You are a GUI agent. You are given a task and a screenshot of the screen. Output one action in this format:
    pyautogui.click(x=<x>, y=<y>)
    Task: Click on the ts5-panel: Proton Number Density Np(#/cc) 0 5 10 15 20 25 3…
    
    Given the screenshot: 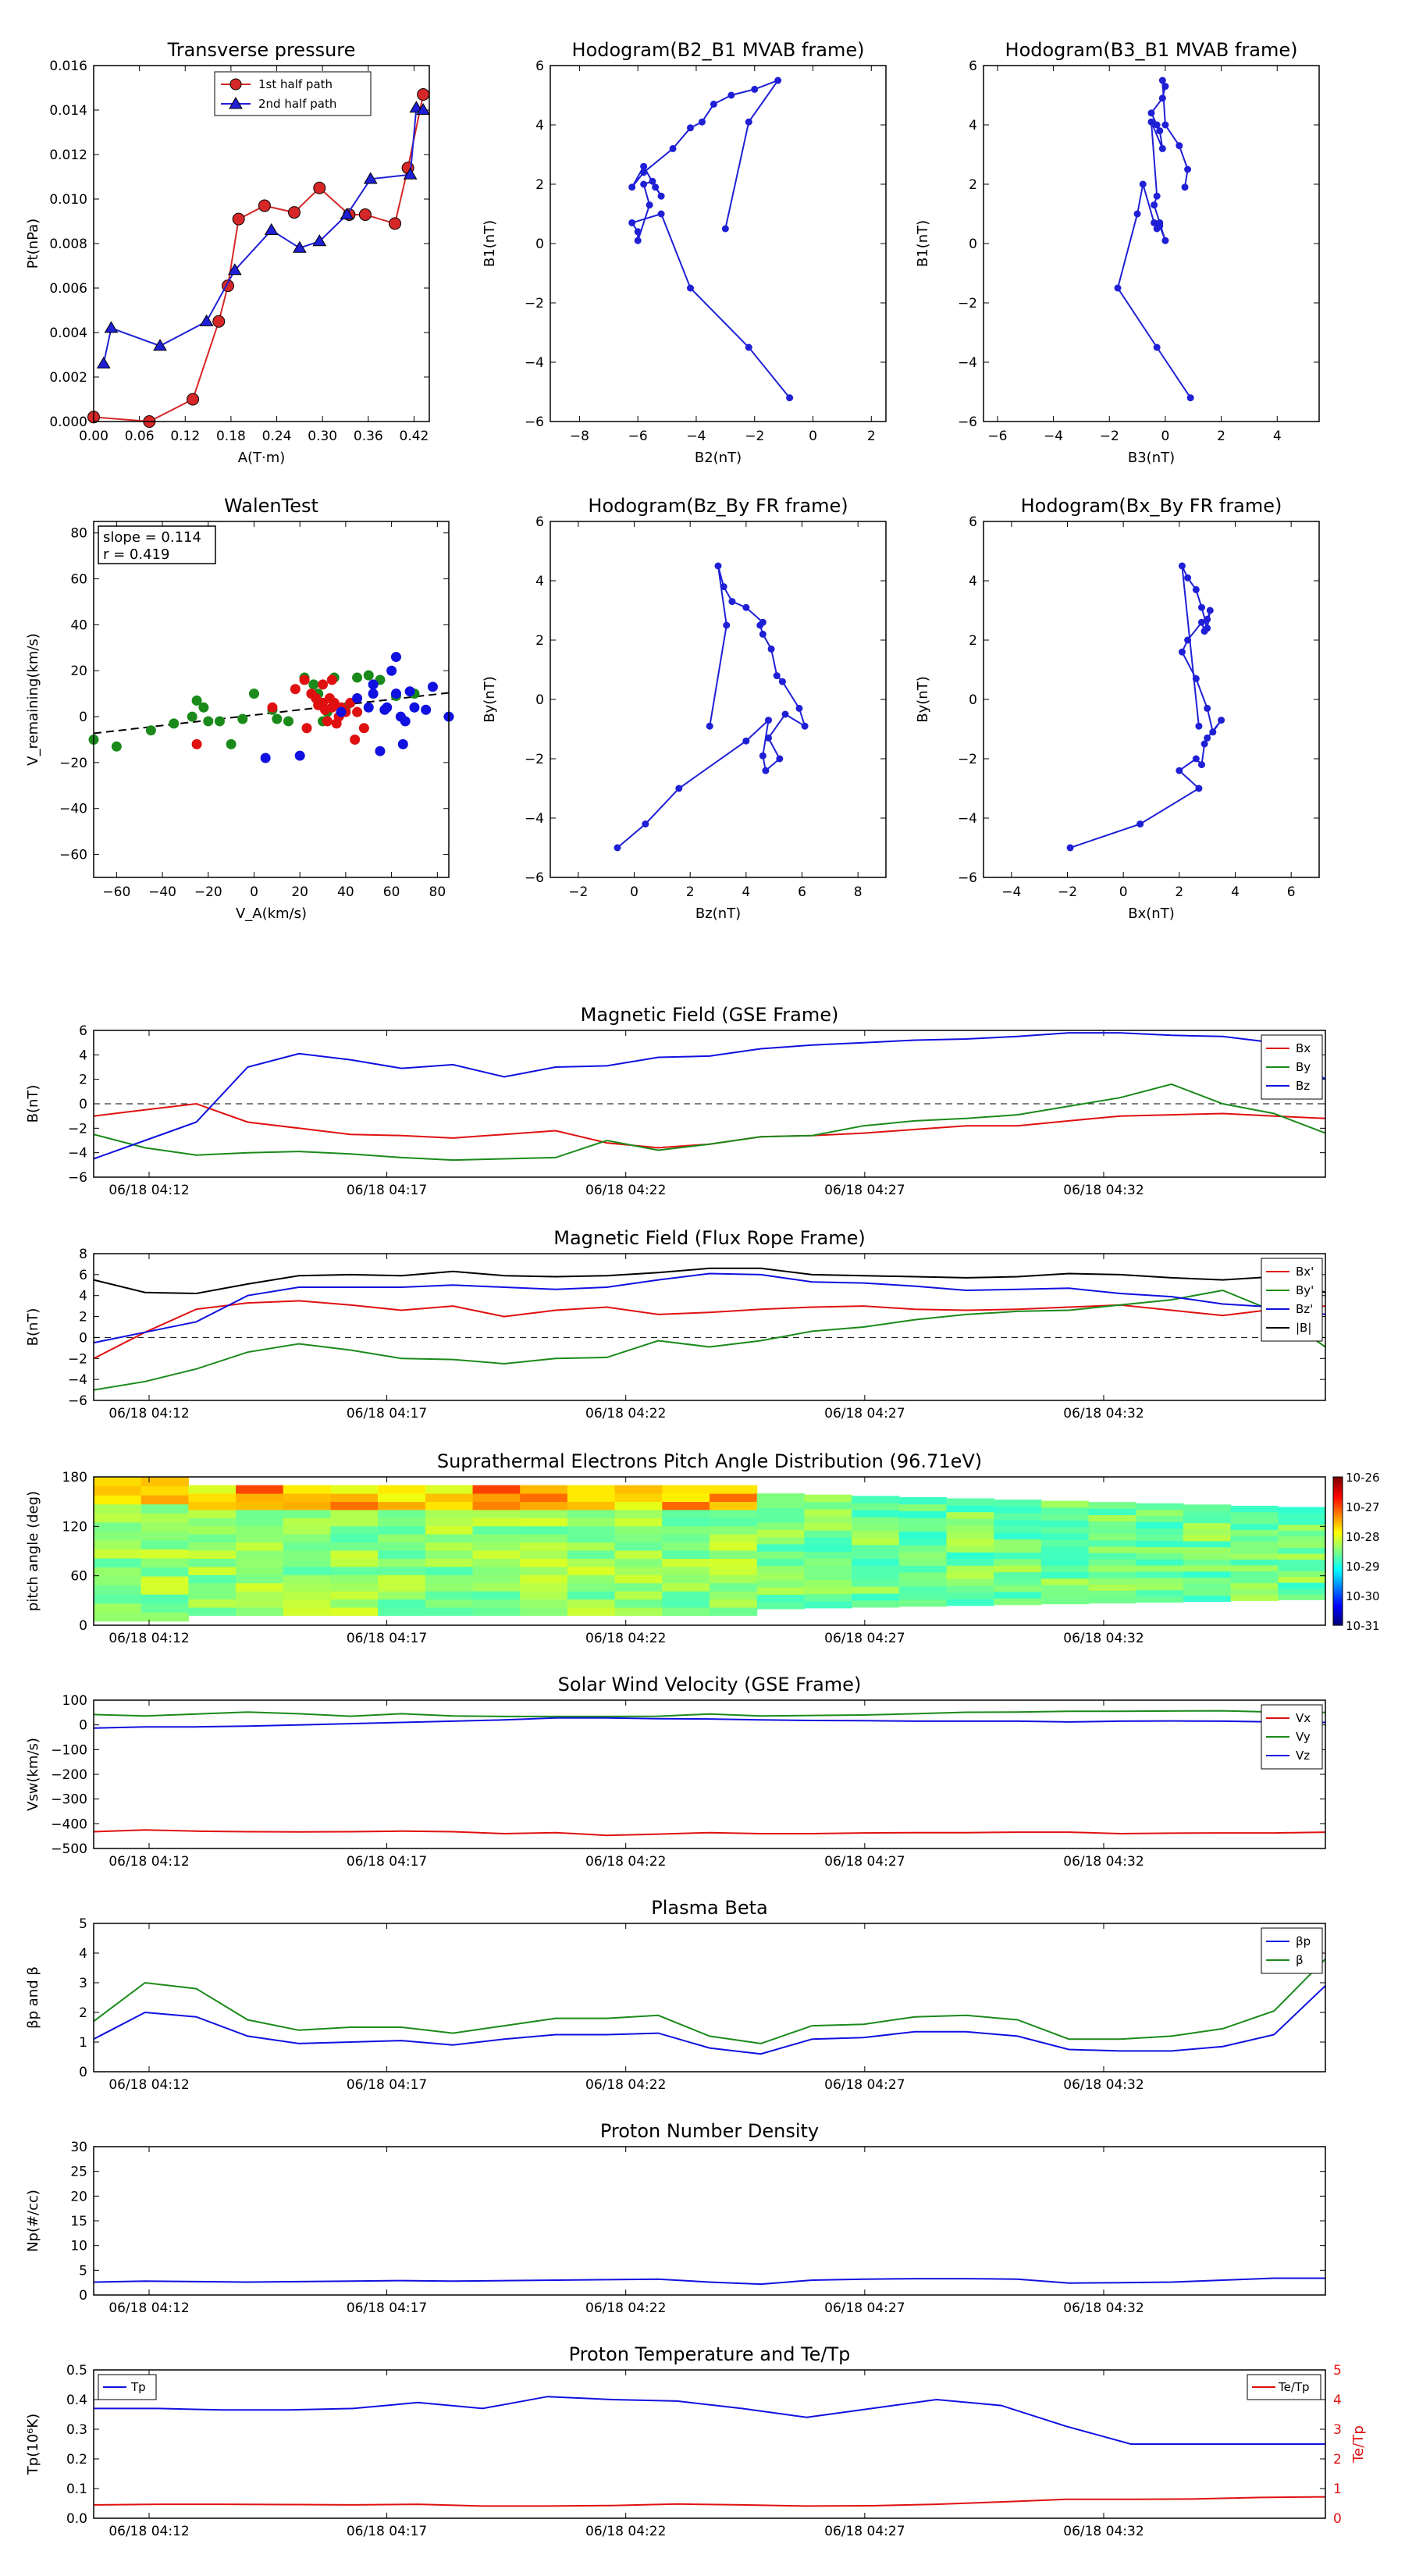 What is the action you would take?
    pyautogui.click(x=676, y=2218)
    